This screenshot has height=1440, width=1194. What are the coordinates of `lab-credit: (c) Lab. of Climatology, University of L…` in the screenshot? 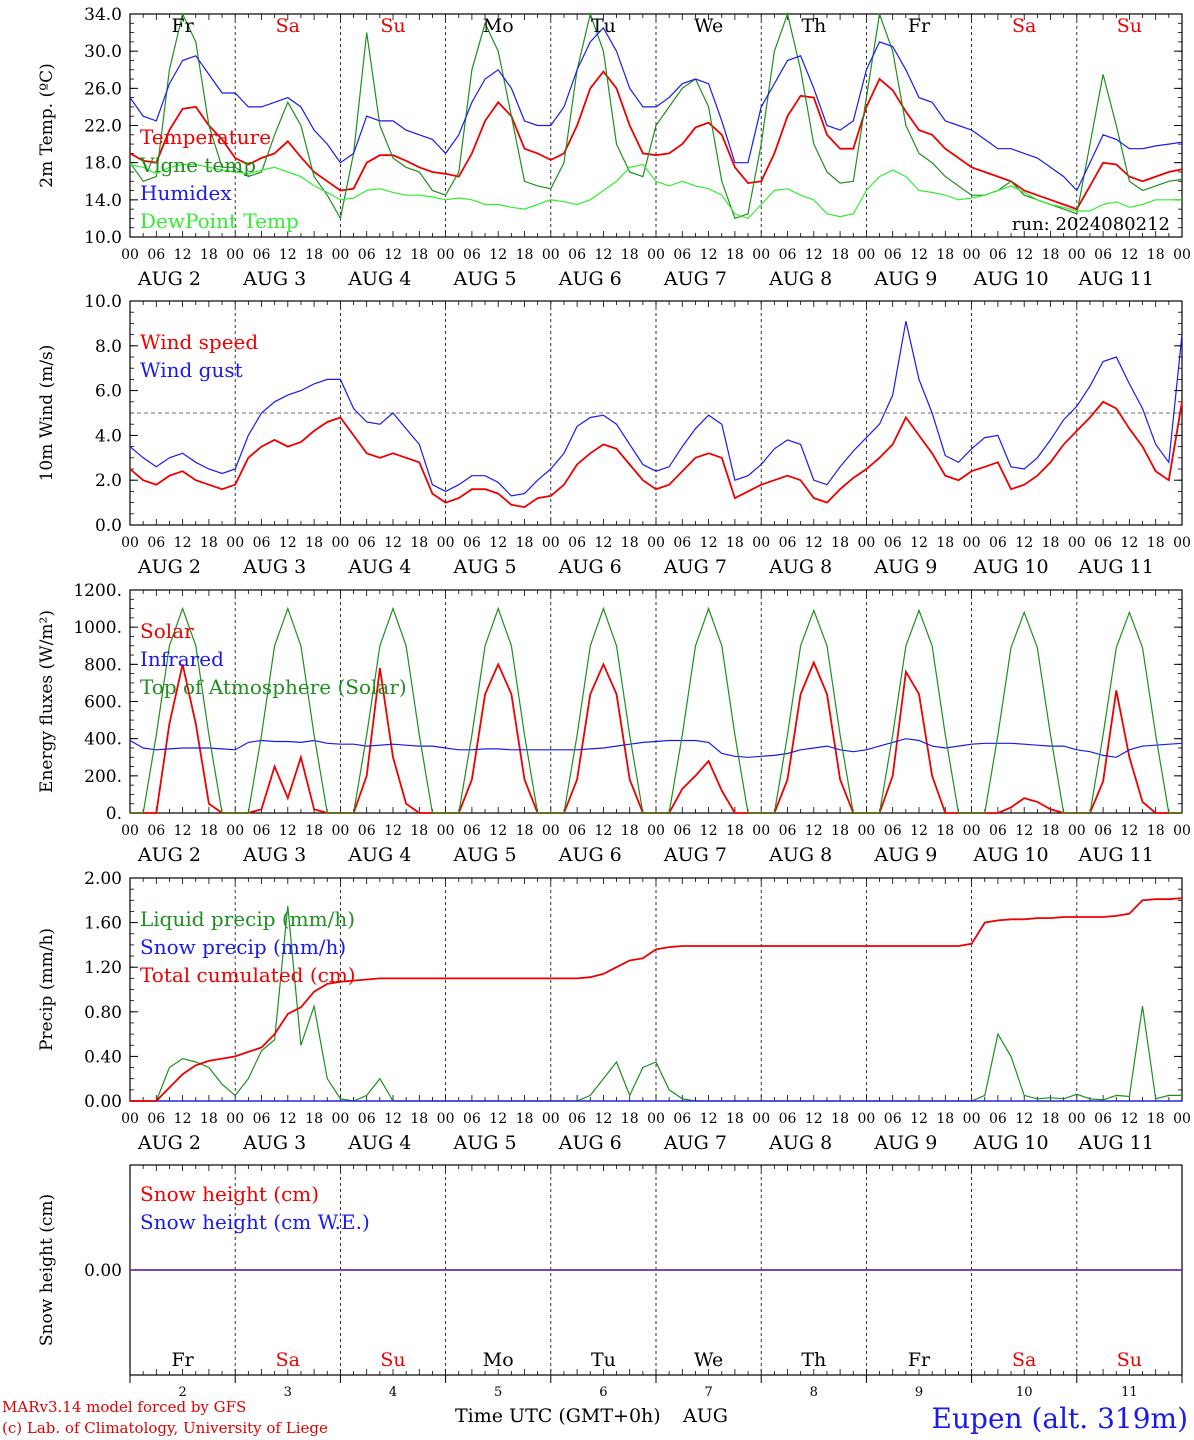 It's located at (165, 1428).